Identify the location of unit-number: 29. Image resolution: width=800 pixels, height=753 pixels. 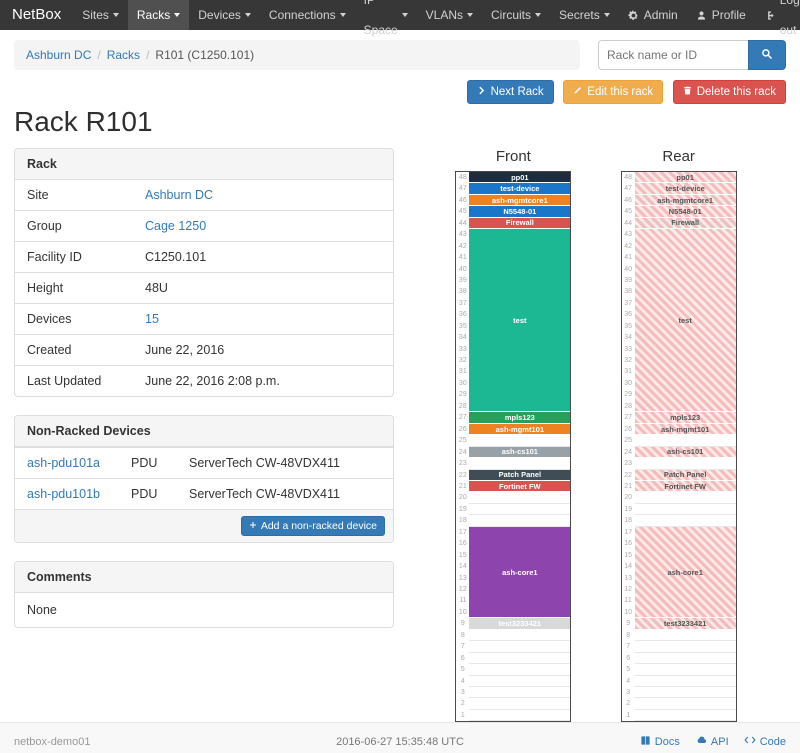
(628, 395).